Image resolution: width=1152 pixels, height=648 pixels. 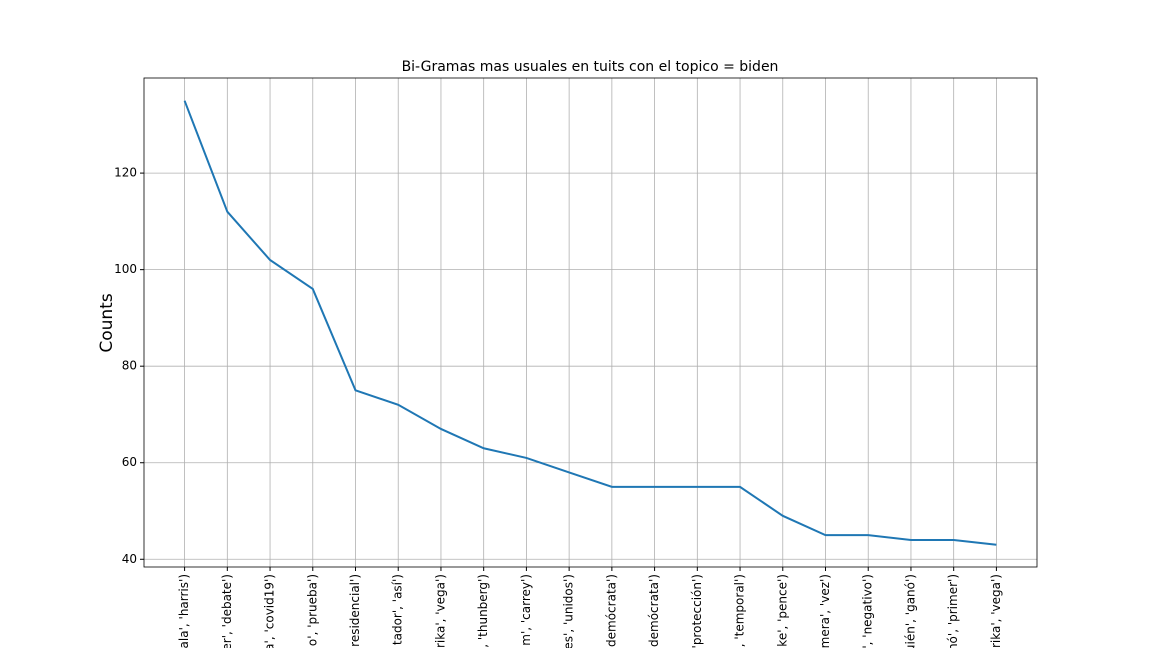 What do you see at coordinates (697, 611) in the screenshot?
I see `x-tick-label: 'protección')` at bounding box center [697, 611].